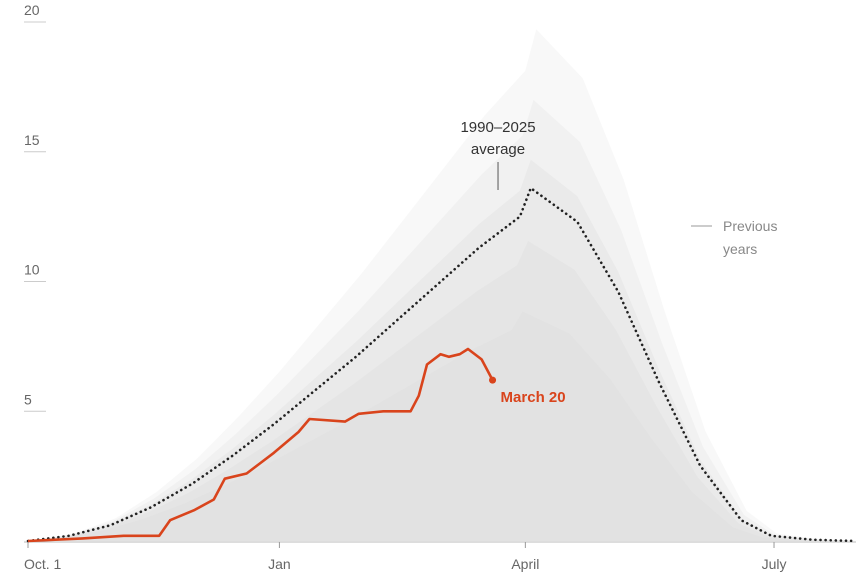 The height and width of the screenshot is (575, 861). Describe the element at coordinates (32, 10) in the screenshot. I see `y-tick-label: 20` at that location.